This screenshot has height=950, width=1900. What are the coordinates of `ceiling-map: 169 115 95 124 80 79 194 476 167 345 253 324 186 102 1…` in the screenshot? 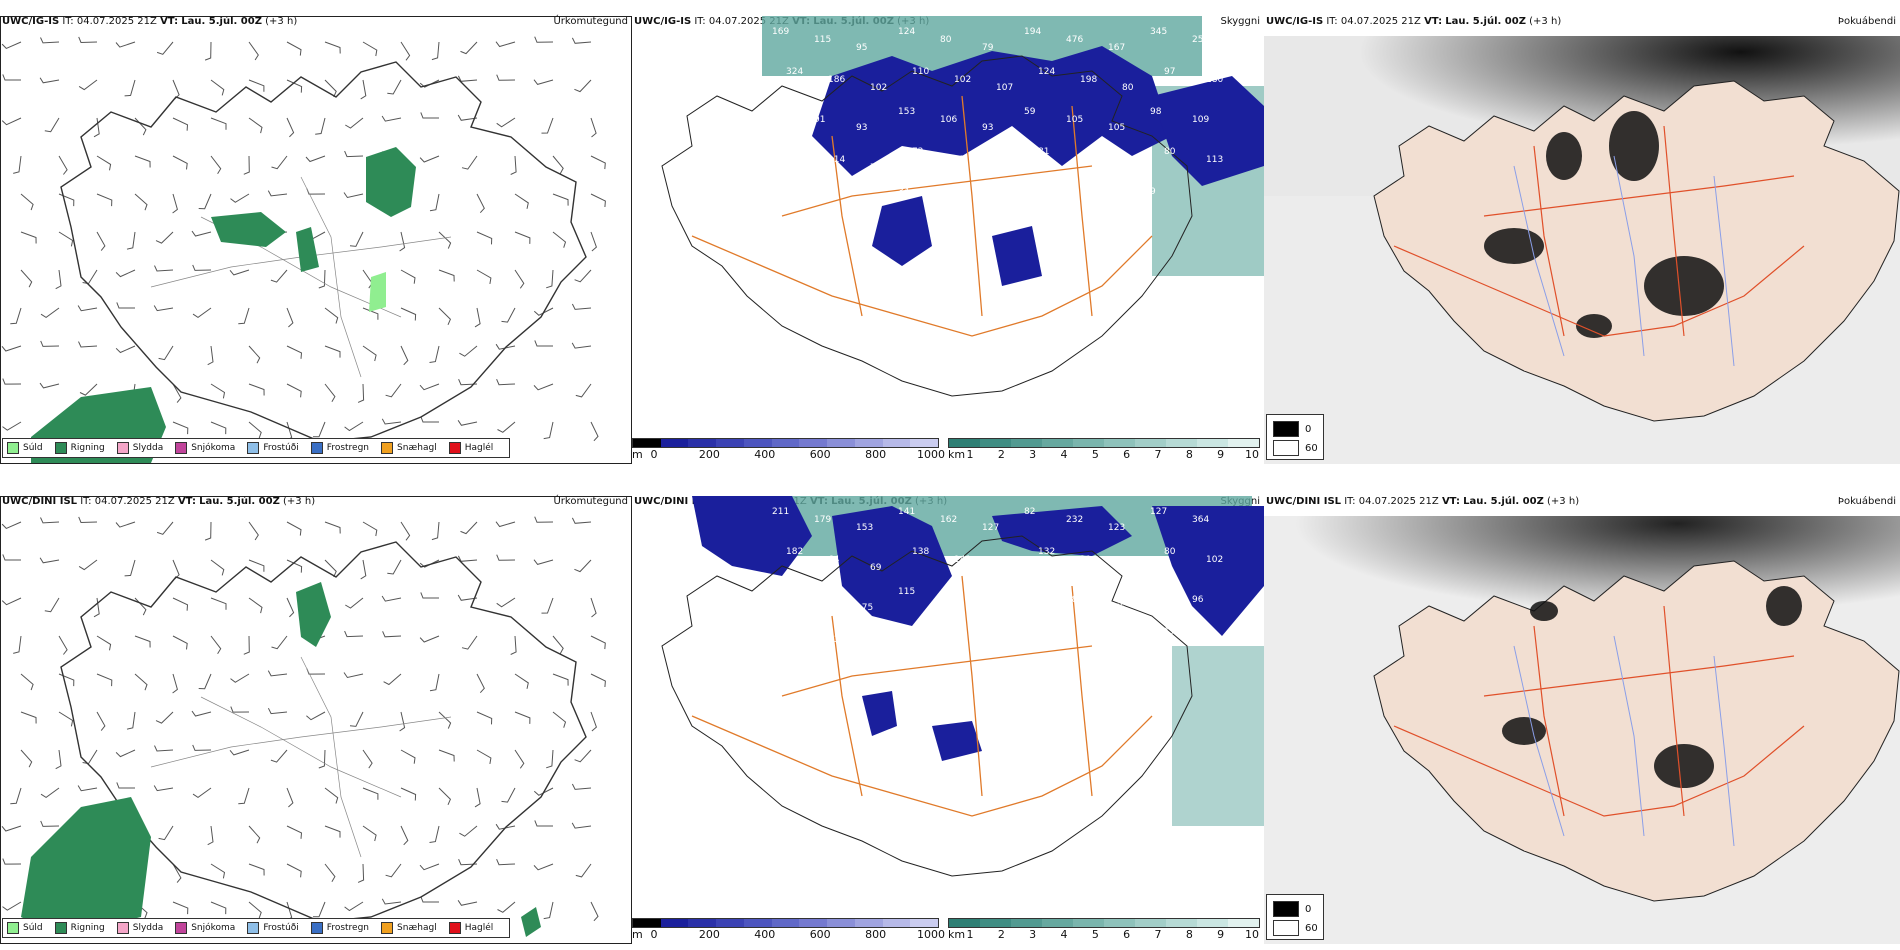 It's located at (948, 224).